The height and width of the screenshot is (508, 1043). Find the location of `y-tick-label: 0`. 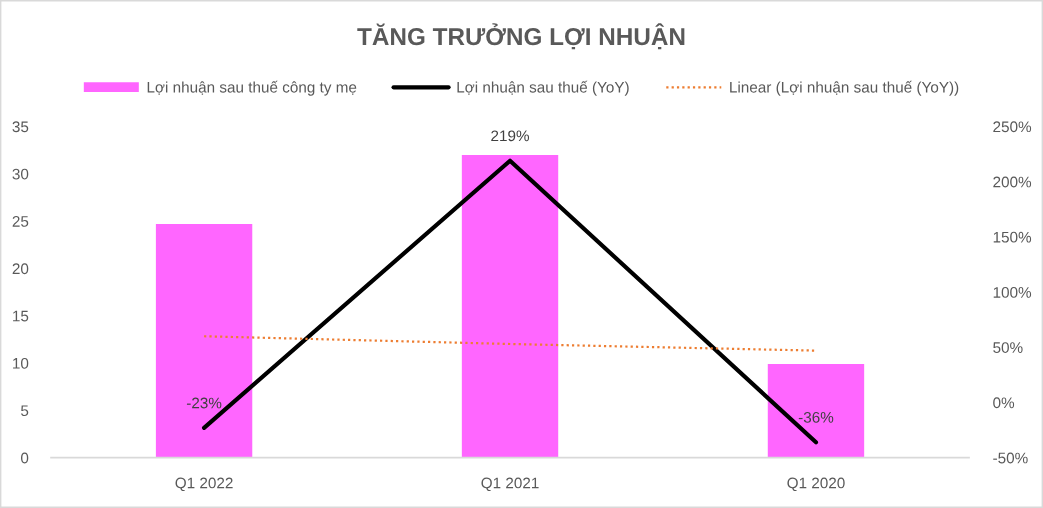

y-tick-label: 0 is located at coordinates (24, 458).